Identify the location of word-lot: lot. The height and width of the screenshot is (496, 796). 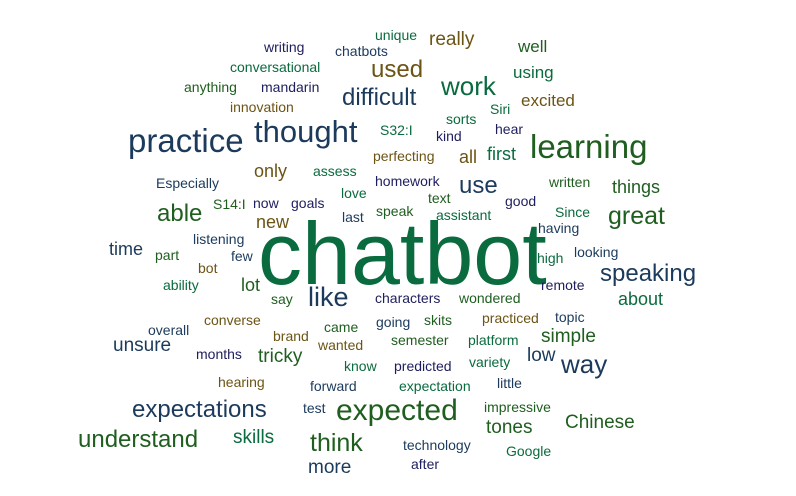
(251, 285).